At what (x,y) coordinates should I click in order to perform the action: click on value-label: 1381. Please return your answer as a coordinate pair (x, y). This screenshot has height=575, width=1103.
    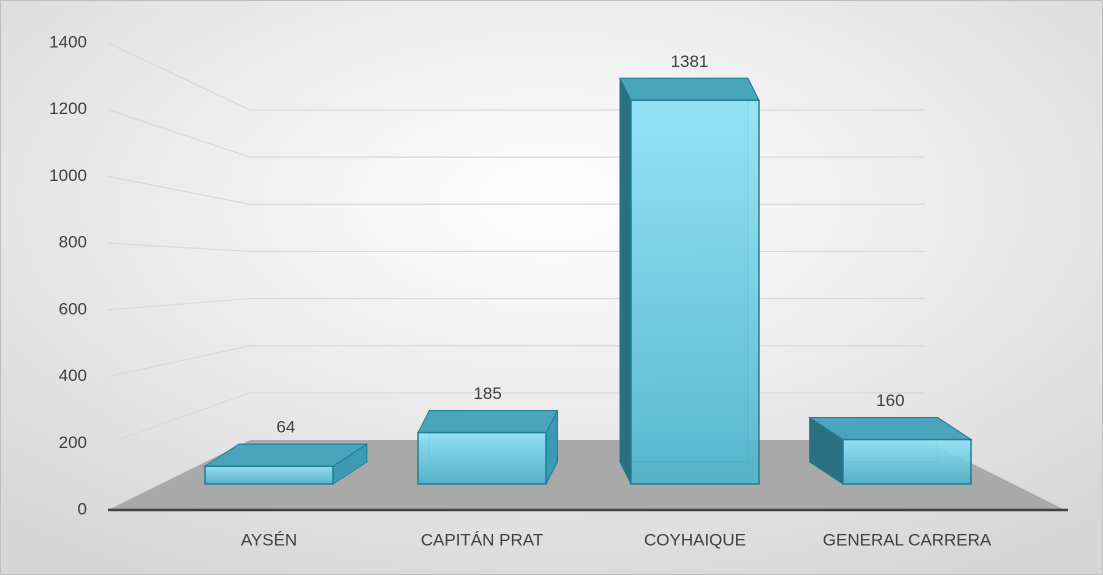
    Looking at the image, I should click on (690, 61).